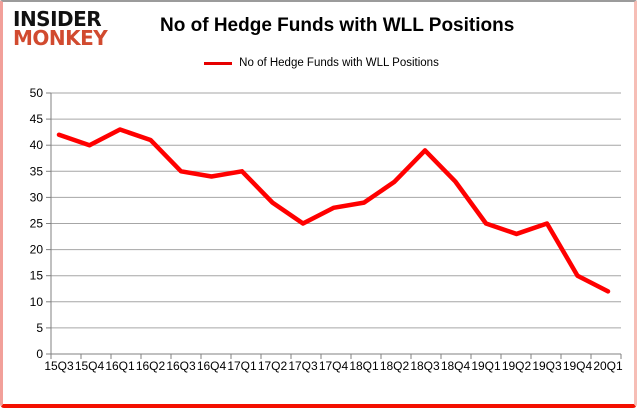  Describe the element at coordinates (517, 366) in the screenshot. I see `x-axis-label: 19Q2` at that location.